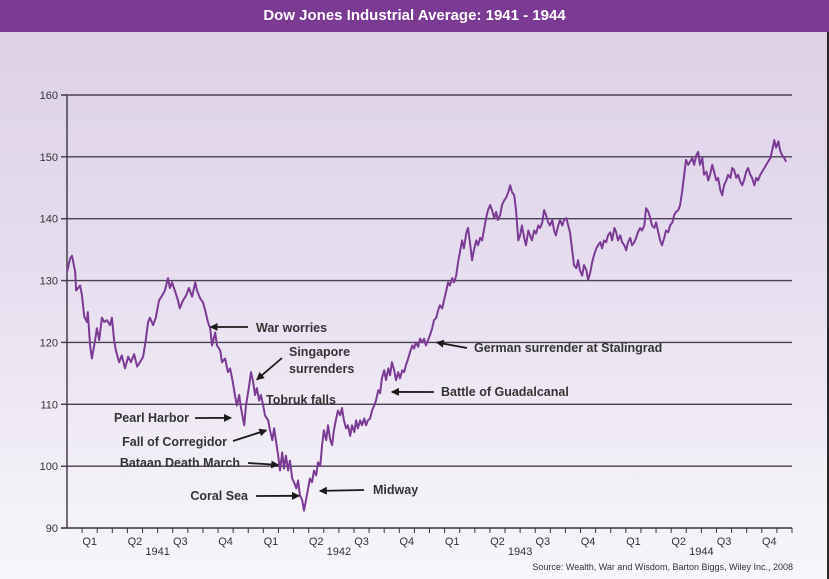 This screenshot has height=579, width=829. I want to click on annotation-pearl-harbor: Pearl Harbor, so click(151, 418).